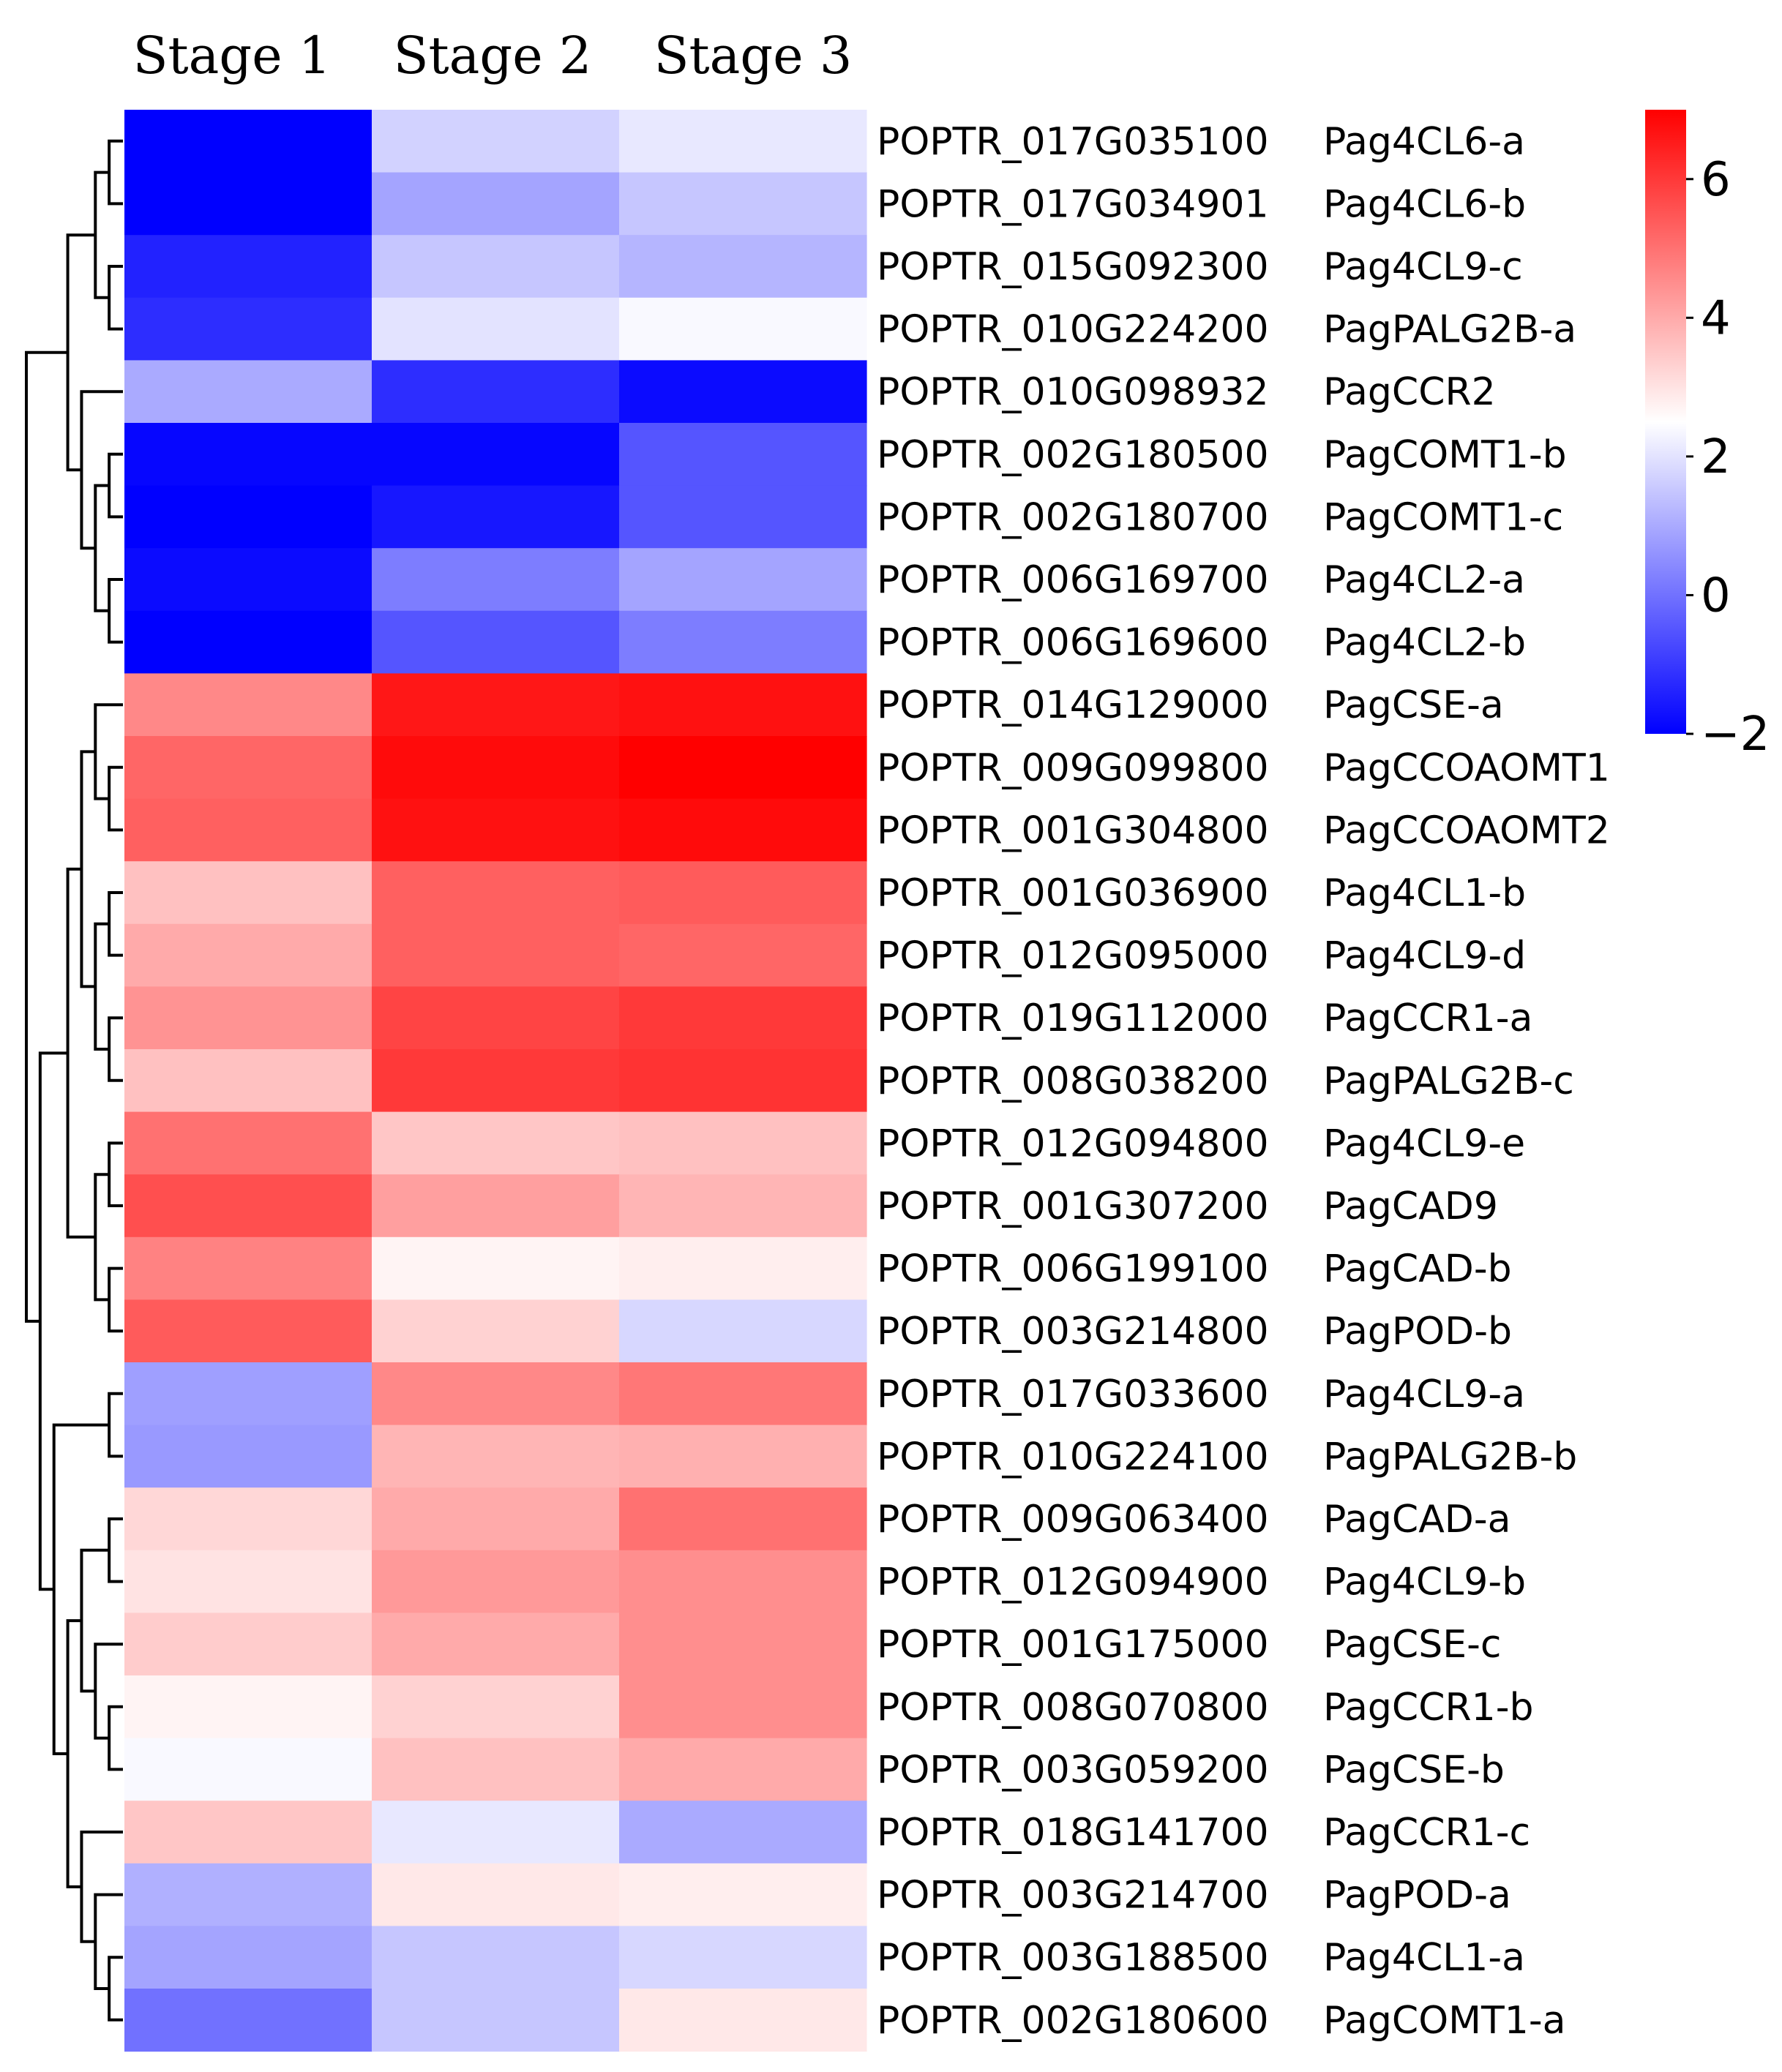 The width and height of the screenshot is (1782, 2072). I want to click on row-gene-id: POPTR_001G307200, so click(1073, 1206).